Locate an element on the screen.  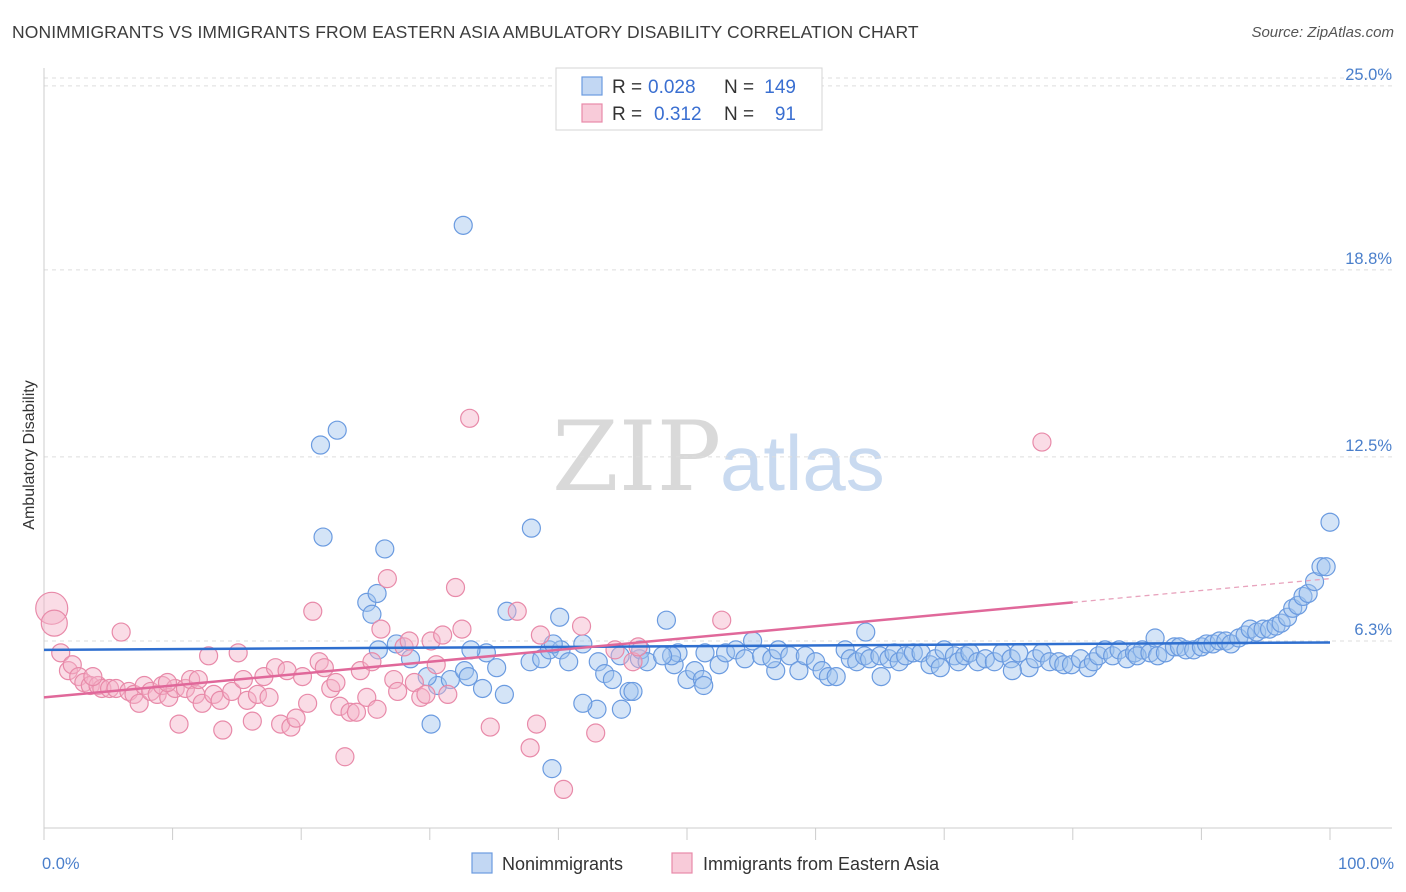
bottom-legend-swatch-immigrants is located at coordinates (682, 863).